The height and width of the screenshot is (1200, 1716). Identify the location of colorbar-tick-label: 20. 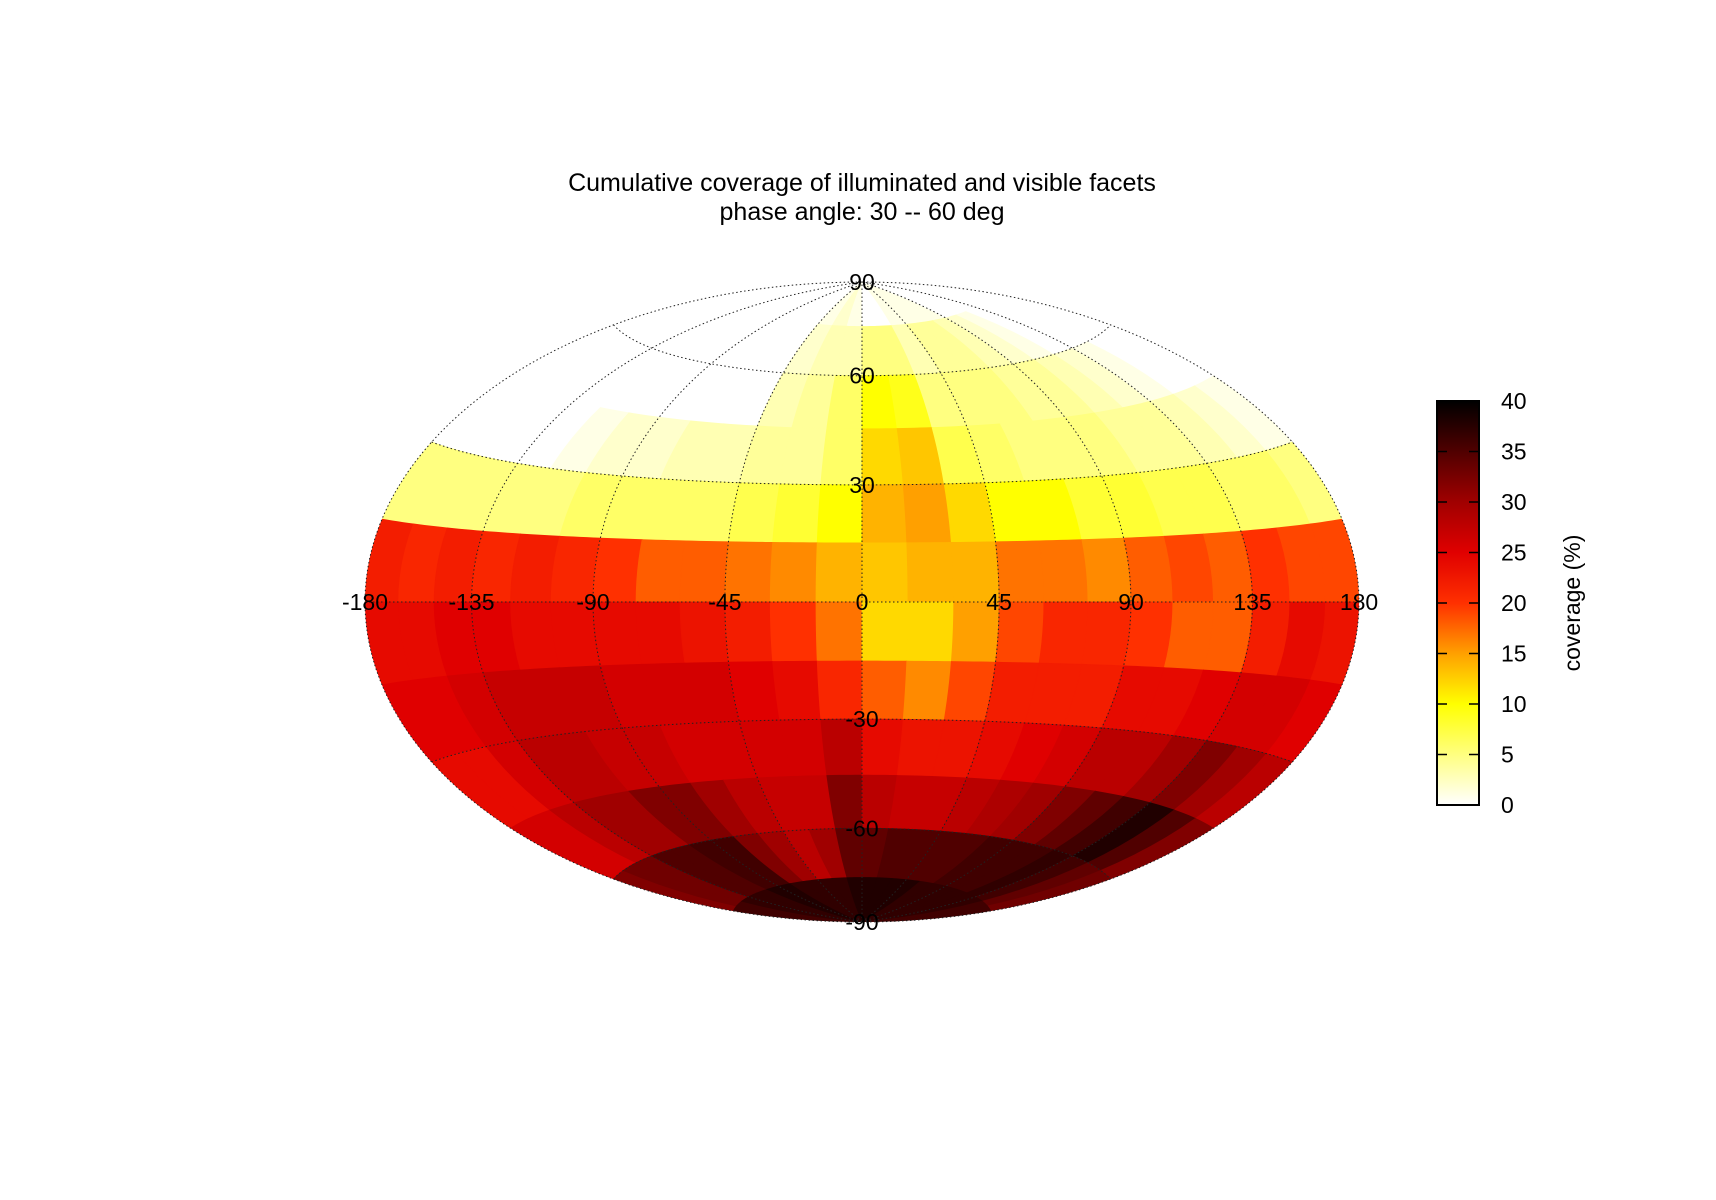
(1514, 603).